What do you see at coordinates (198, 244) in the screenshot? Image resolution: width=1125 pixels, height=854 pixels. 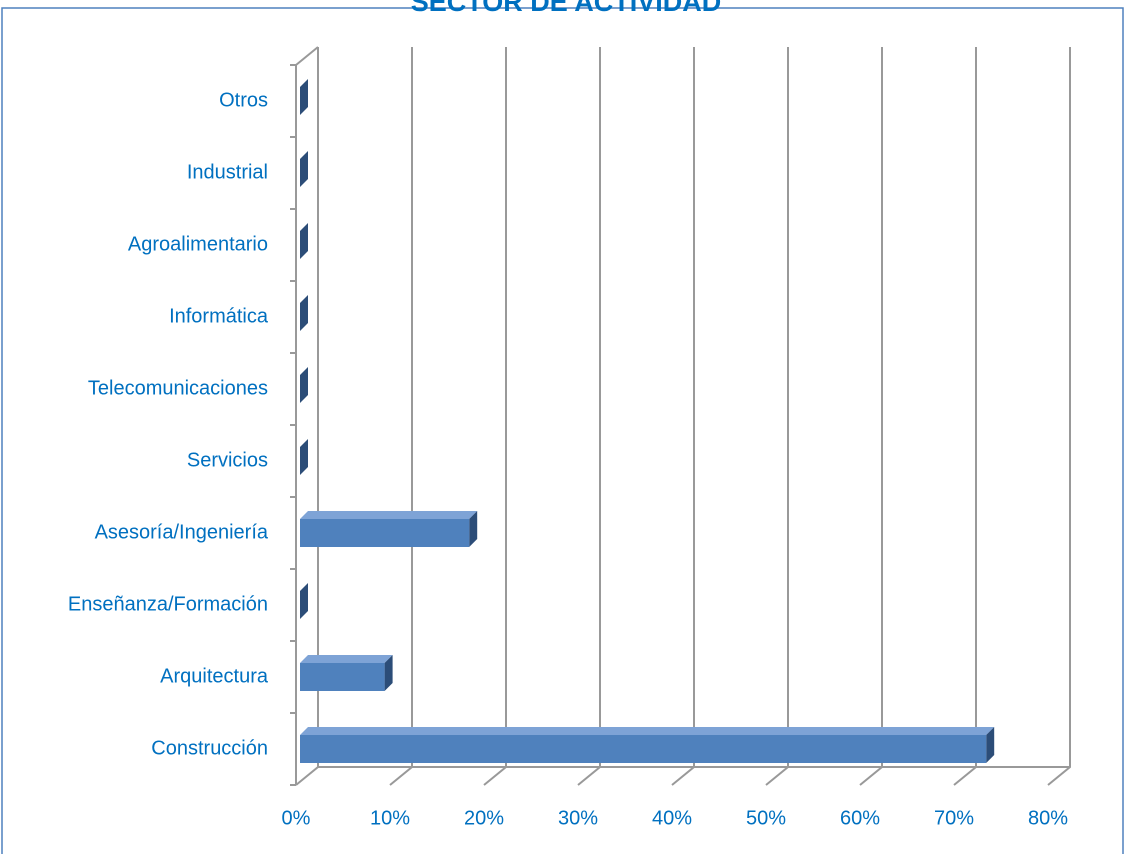 I see `y-tick-label: Agroalimentario` at bounding box center [198, 244].